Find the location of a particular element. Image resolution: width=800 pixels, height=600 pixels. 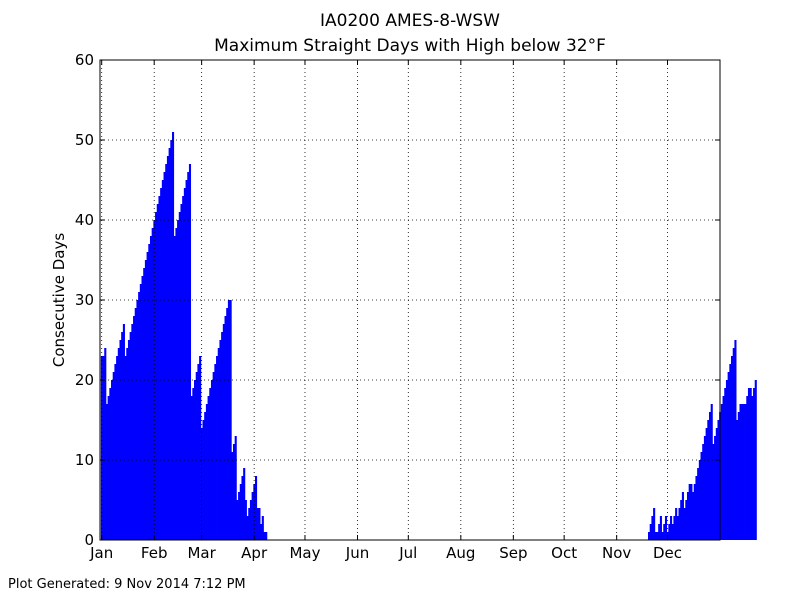

y-tick-label: 50 is located at coordinates (84, 140).